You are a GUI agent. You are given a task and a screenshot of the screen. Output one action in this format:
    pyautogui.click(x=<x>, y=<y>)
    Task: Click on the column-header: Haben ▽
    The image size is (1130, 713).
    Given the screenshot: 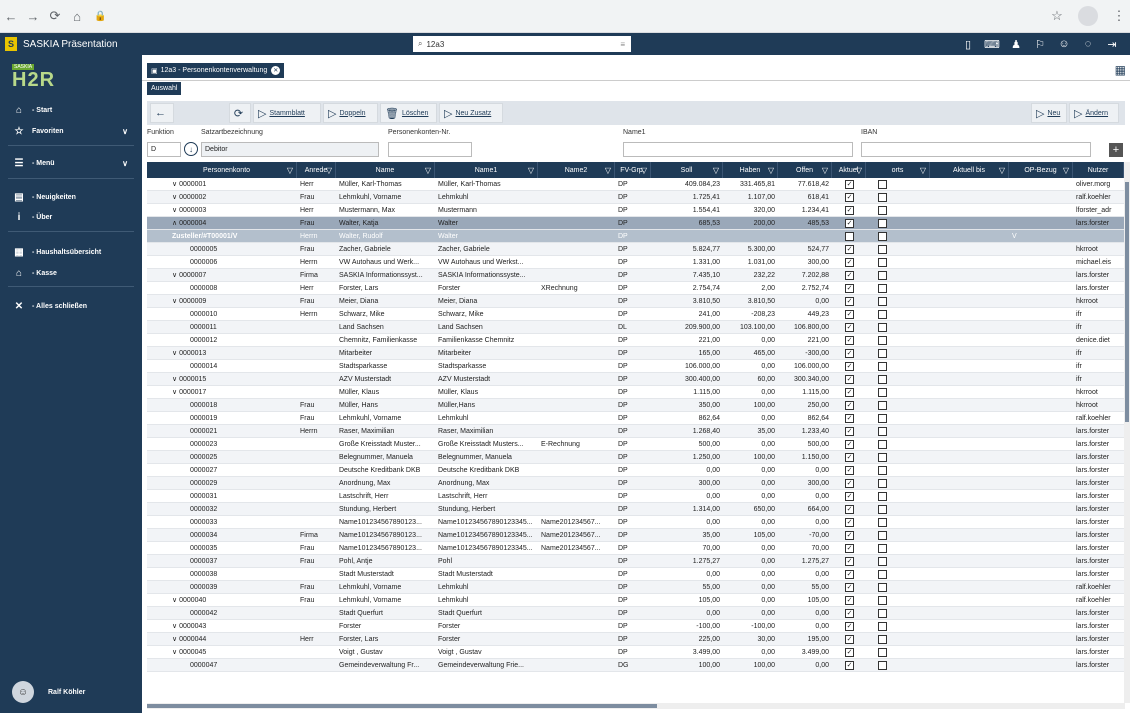 What is the action you would take?
    pyautogui.click(x=750, y=170)
    